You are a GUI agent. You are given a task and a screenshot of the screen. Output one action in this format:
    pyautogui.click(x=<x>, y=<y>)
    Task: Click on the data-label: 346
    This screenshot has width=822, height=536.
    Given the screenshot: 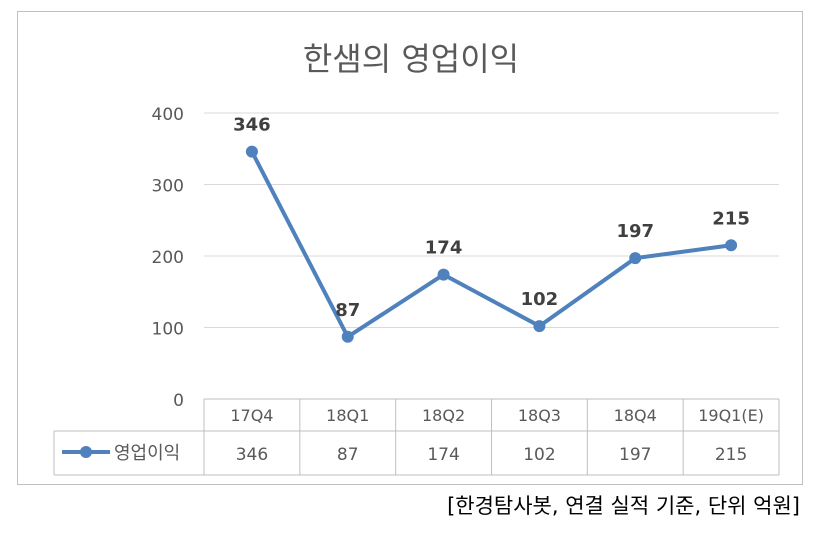 What is the action you would take?
    pyautogui.click(x=252, y=125)
    